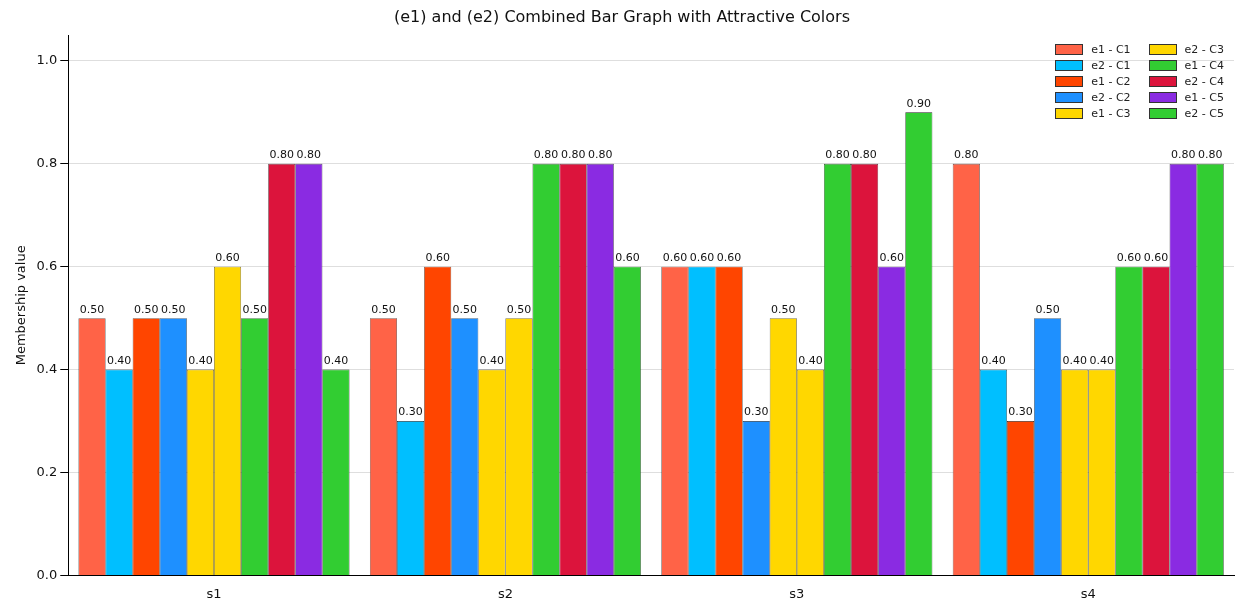 The width and height of the screenshot is (1238, 609). What do you see at coordinates (21, 305) in the screenshot?
I see `y-axis-title: Membership value` at bounding box center [21, 305].